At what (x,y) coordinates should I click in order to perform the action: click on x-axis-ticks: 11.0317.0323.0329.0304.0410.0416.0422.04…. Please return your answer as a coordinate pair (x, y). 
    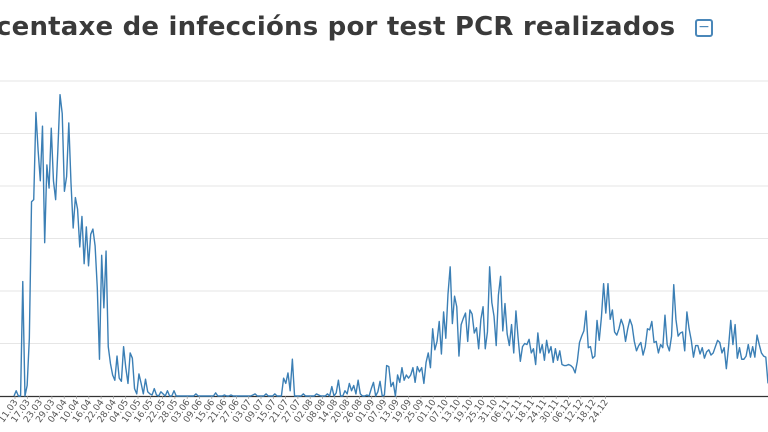
    Looking at the image, I should click on (305, 410).